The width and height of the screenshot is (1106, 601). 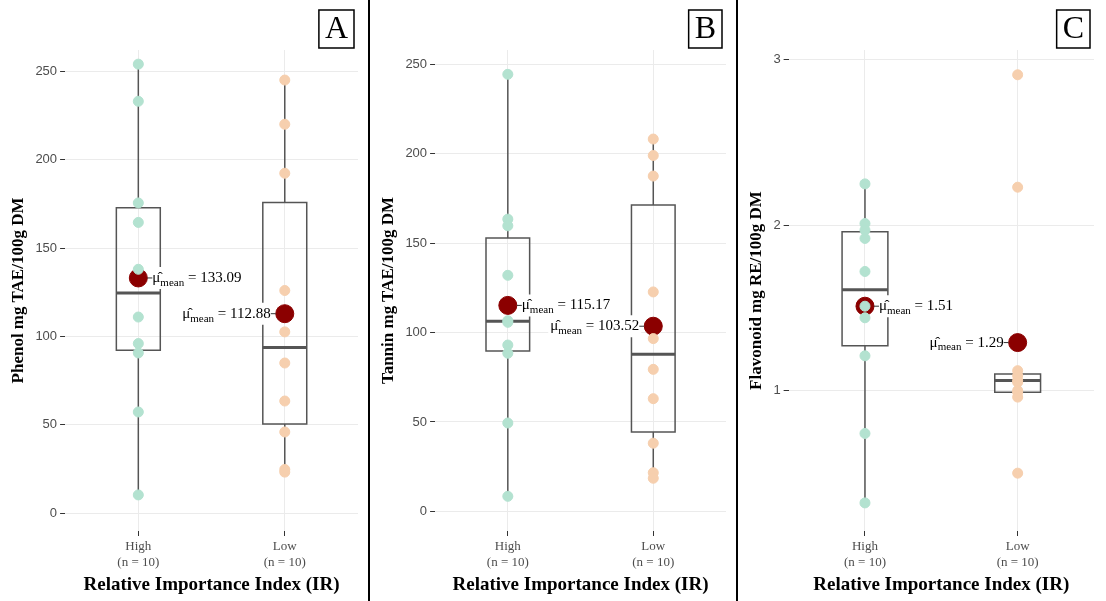 What do you see at coordinates (755, 290) in the screenshot?
I see `y-axis-title: Flavonoid mg RE/100g DM` at bounding box center [755, 290].